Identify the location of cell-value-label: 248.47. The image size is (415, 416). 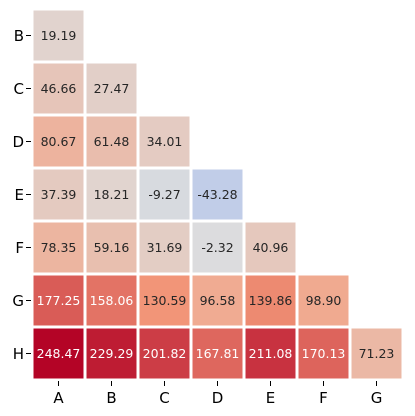
(59, 353).